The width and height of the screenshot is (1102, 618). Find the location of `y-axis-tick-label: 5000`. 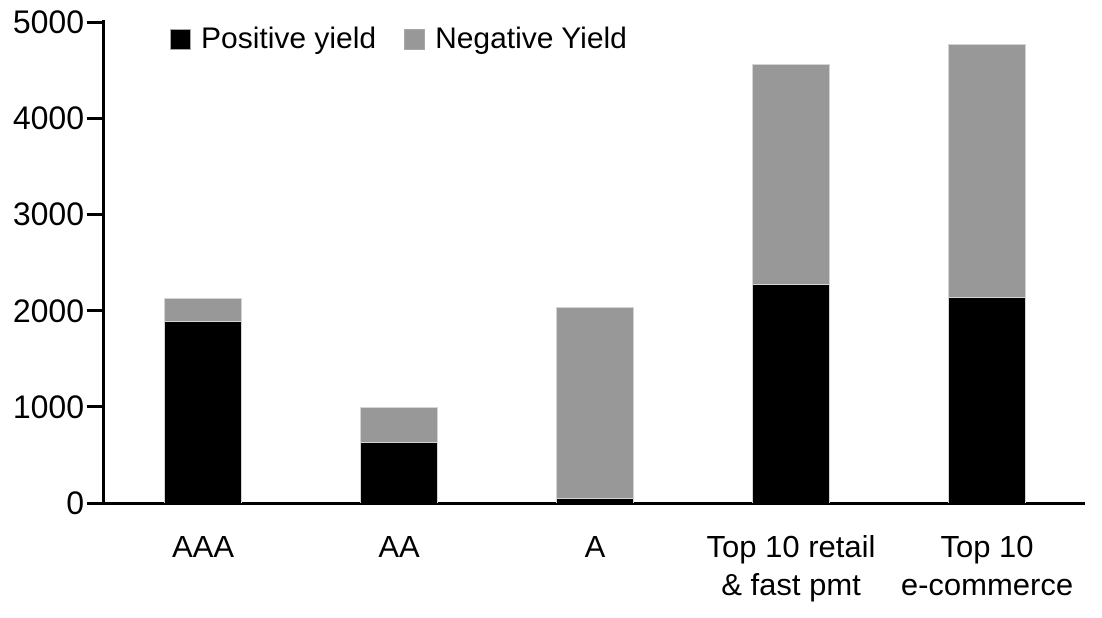

y-axis-tick-label: 5000 is located at coordinates (48, 22).